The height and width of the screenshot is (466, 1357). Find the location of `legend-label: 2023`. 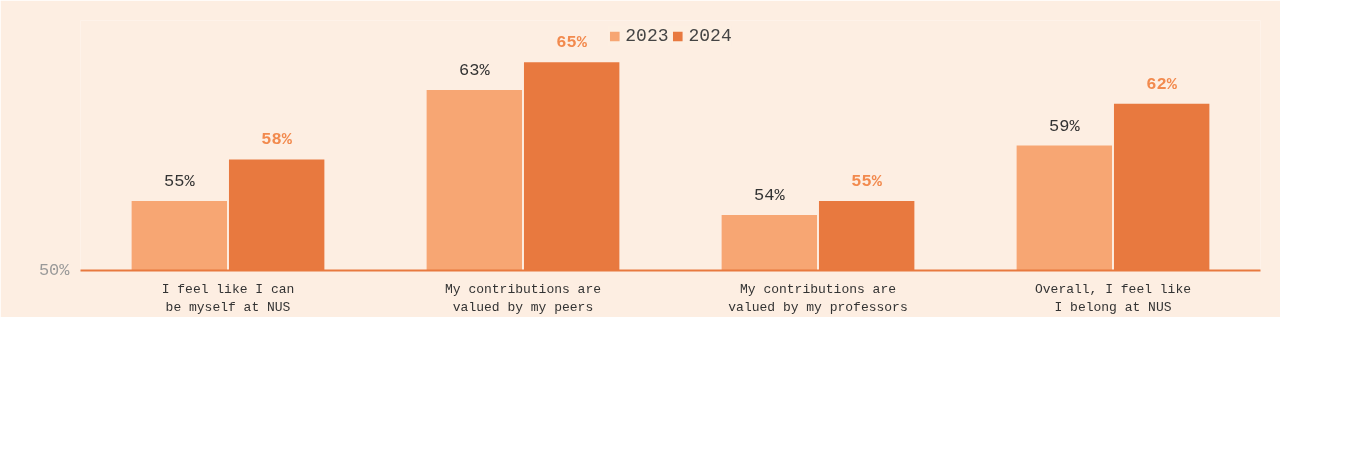

legend-label: 2023 is located at coordinates (647, 36).